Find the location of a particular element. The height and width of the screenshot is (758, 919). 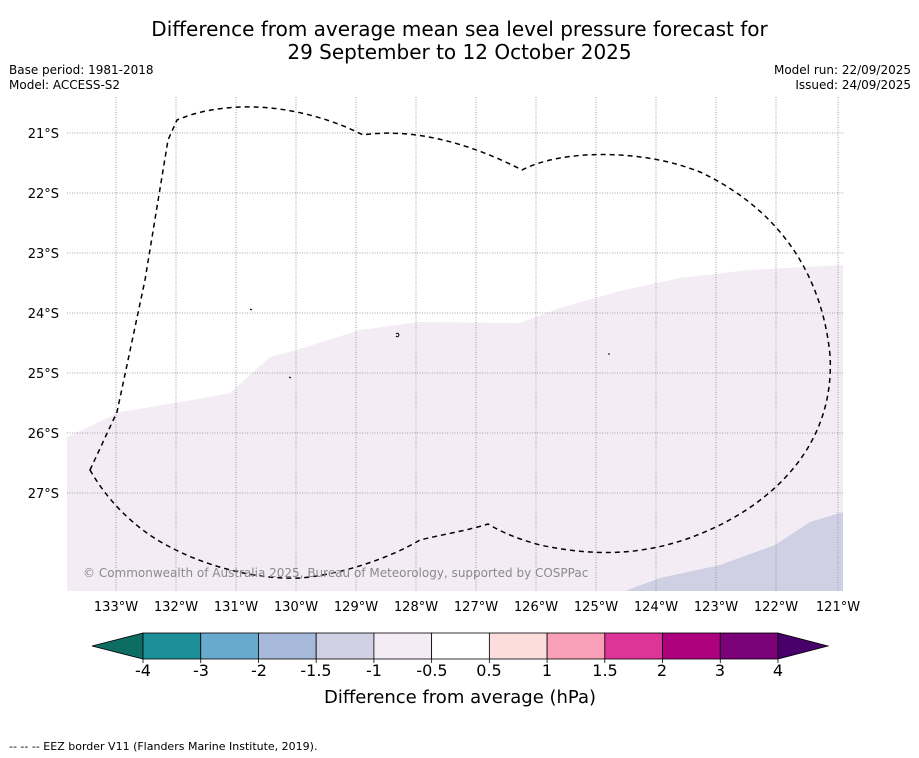

colorbar-tick-label: 1 is located at coordinates (547, 670).